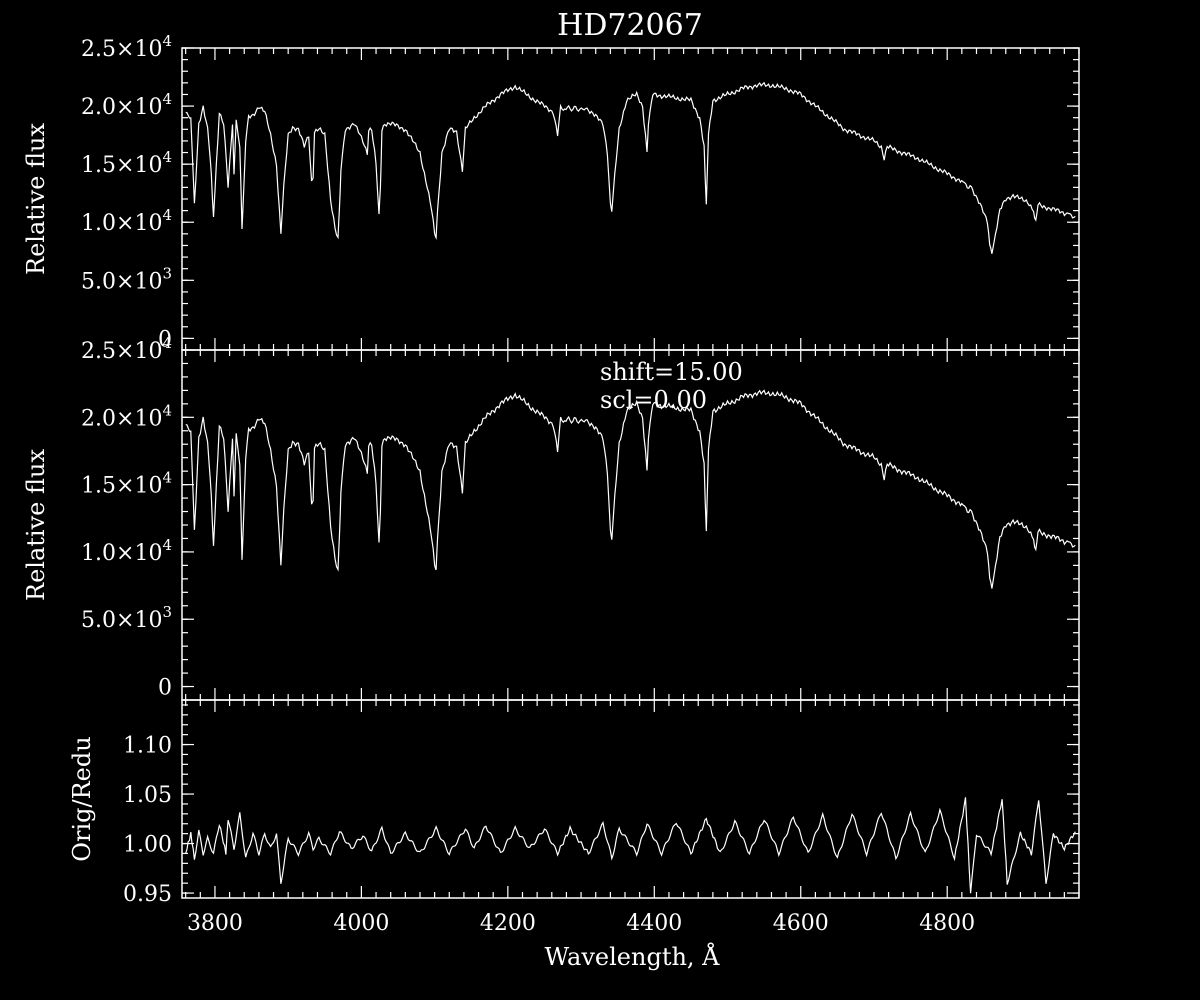 This screenshot has width=1200, height=1000. What do you see at coordinates (654, 923) in the screenshot?
I see `x-tick-label: 4400` at bounding box center [654, 923].